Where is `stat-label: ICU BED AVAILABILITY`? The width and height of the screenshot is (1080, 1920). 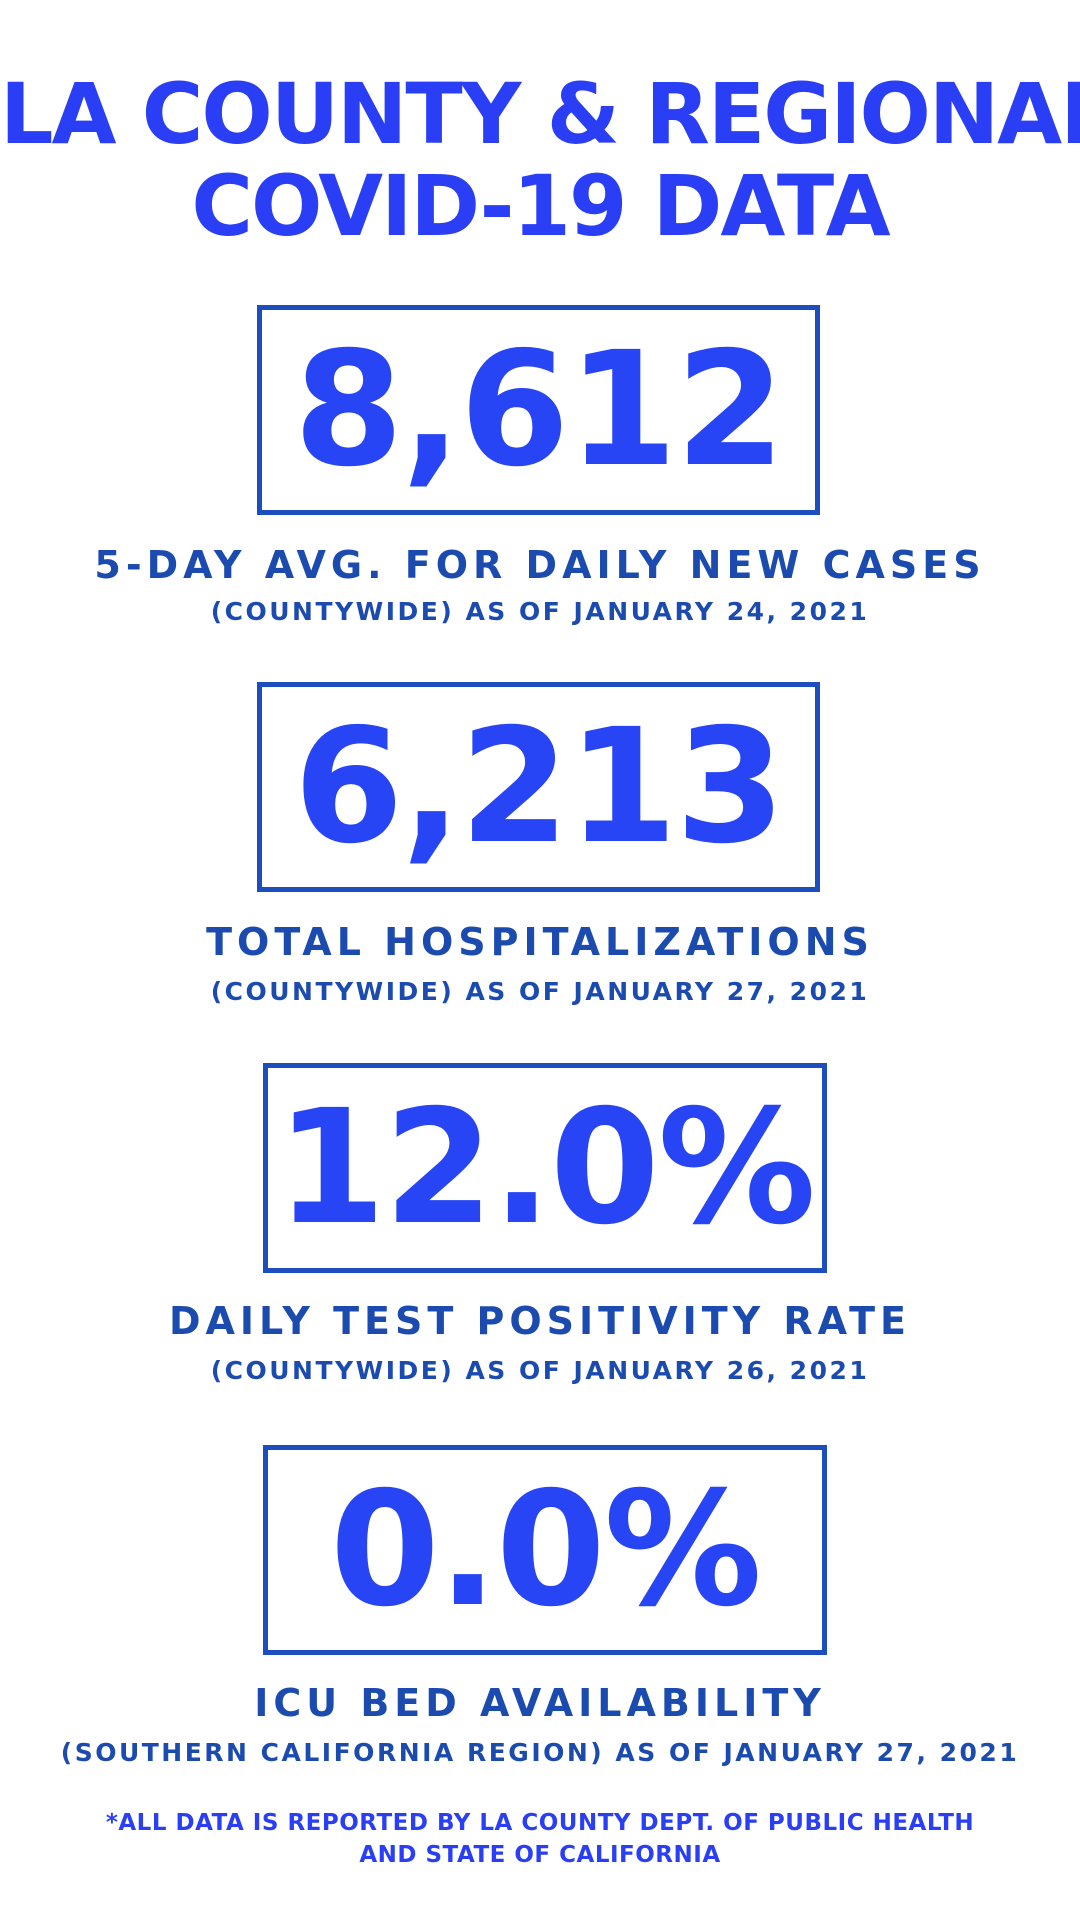
stat-label: ICU BED AVAILABILITY is located at coordinates (540, 1703).